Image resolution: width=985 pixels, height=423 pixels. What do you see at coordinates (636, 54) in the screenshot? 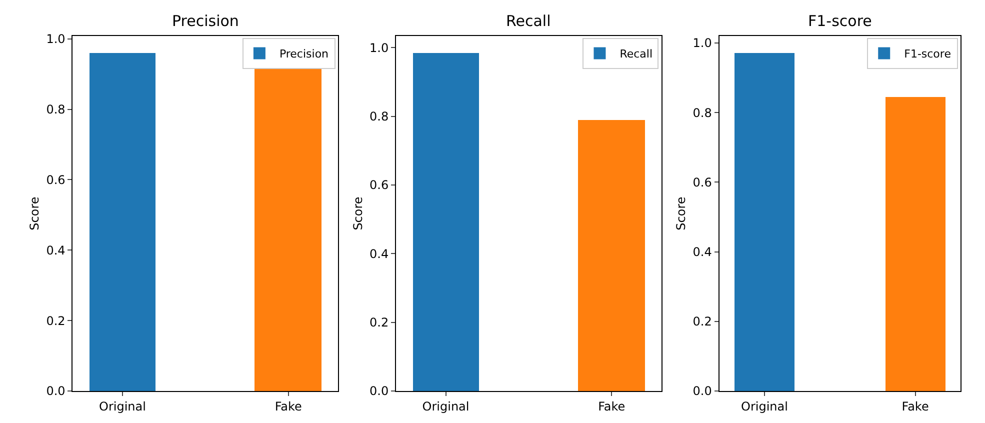
I see `legend-label: Recall` at bounding box center [636, 54].